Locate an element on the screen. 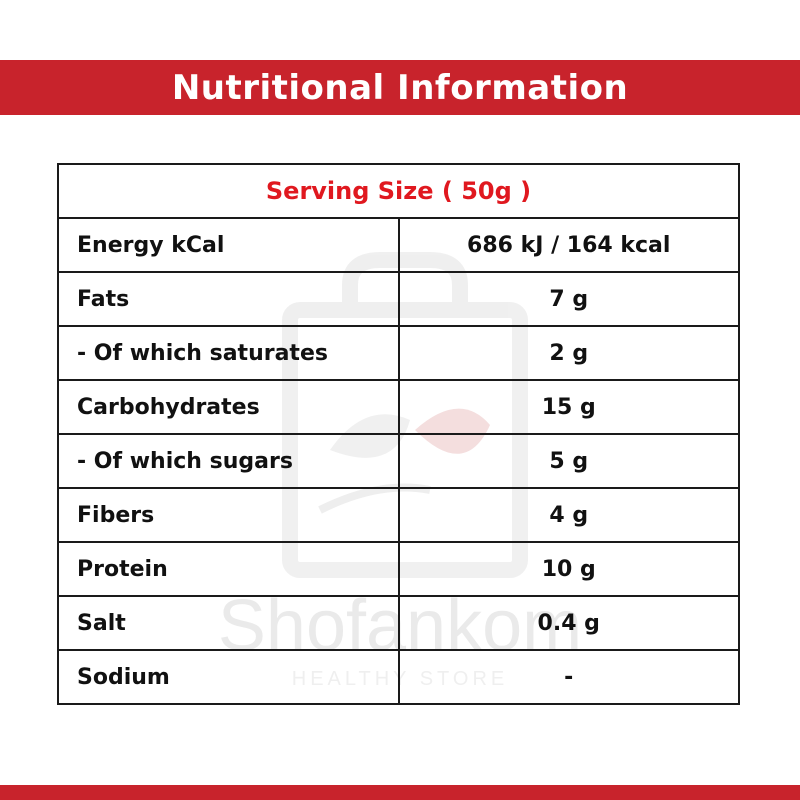 Image resolution: width=800 pixels, height=800 pixels. nutrient-label: Energy kCal is located at coordinates (228, 245).